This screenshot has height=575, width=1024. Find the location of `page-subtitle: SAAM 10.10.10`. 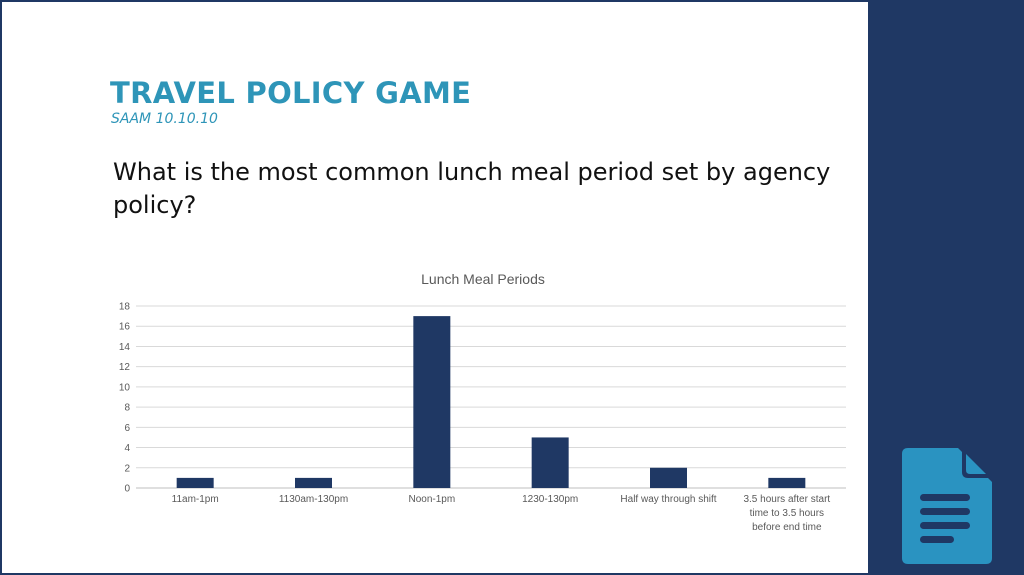

page-subtitle: SAAM 10.10.10 is located at coordinates (164, 119).